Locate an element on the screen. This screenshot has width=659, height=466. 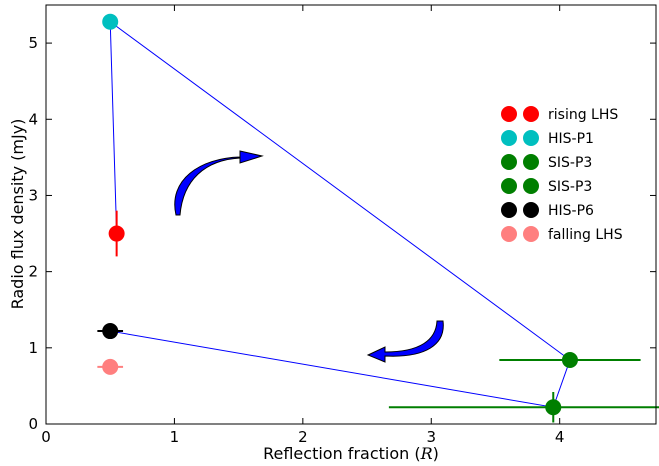
y-tick-label: 1 is located at coordinates (33, 348).